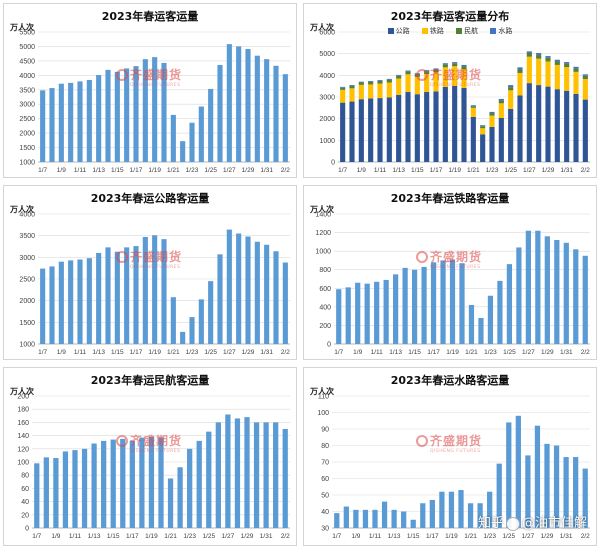  Describe the element at coordinates (23, 397) in the screenshot. I see `y-tick-label: 200` at that location.